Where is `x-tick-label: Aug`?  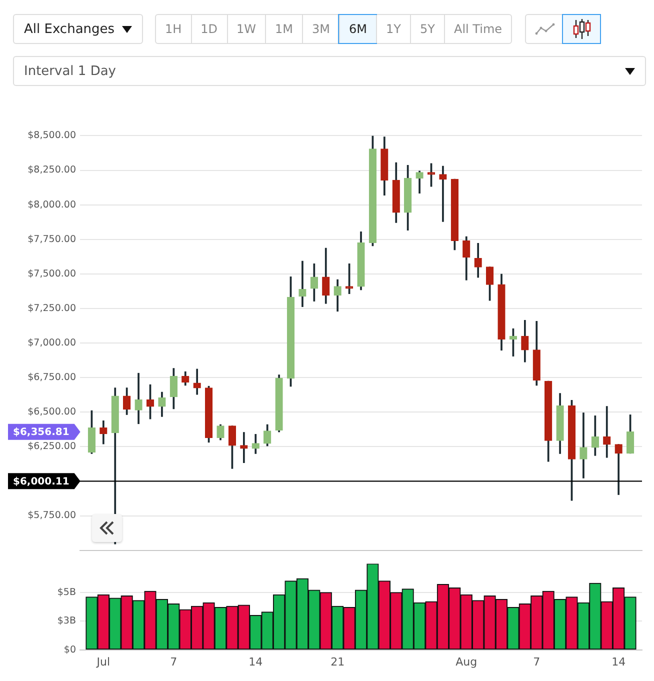 x-tick-label: Aug is located at coordinates (467, 661).